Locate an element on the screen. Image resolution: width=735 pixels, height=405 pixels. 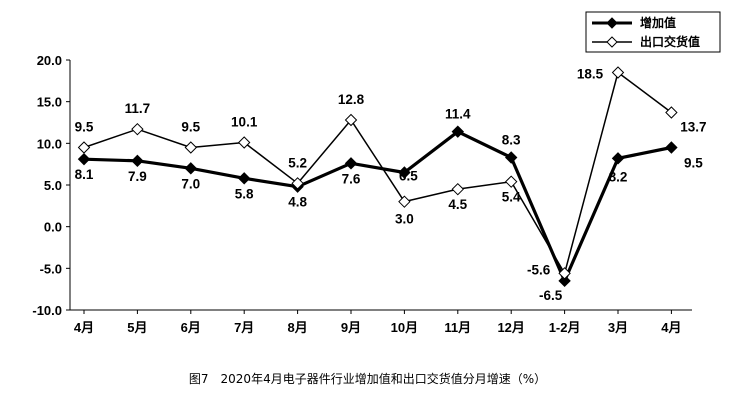
x-tick-label: 8月 is located at coordinates (297, 327).